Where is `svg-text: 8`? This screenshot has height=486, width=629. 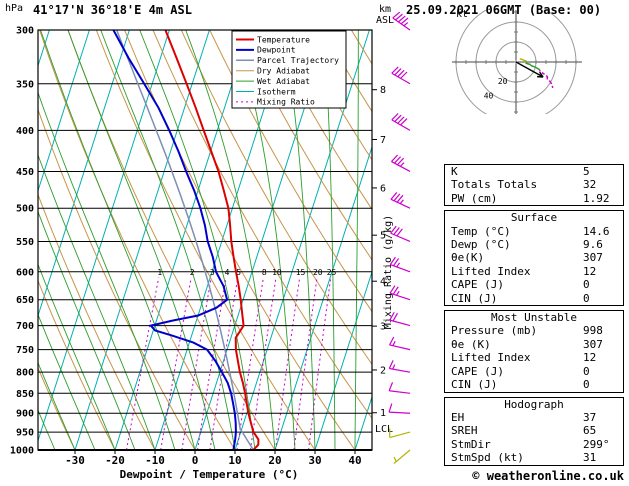 svg-text: 8 is located at coordinates (264, 272).